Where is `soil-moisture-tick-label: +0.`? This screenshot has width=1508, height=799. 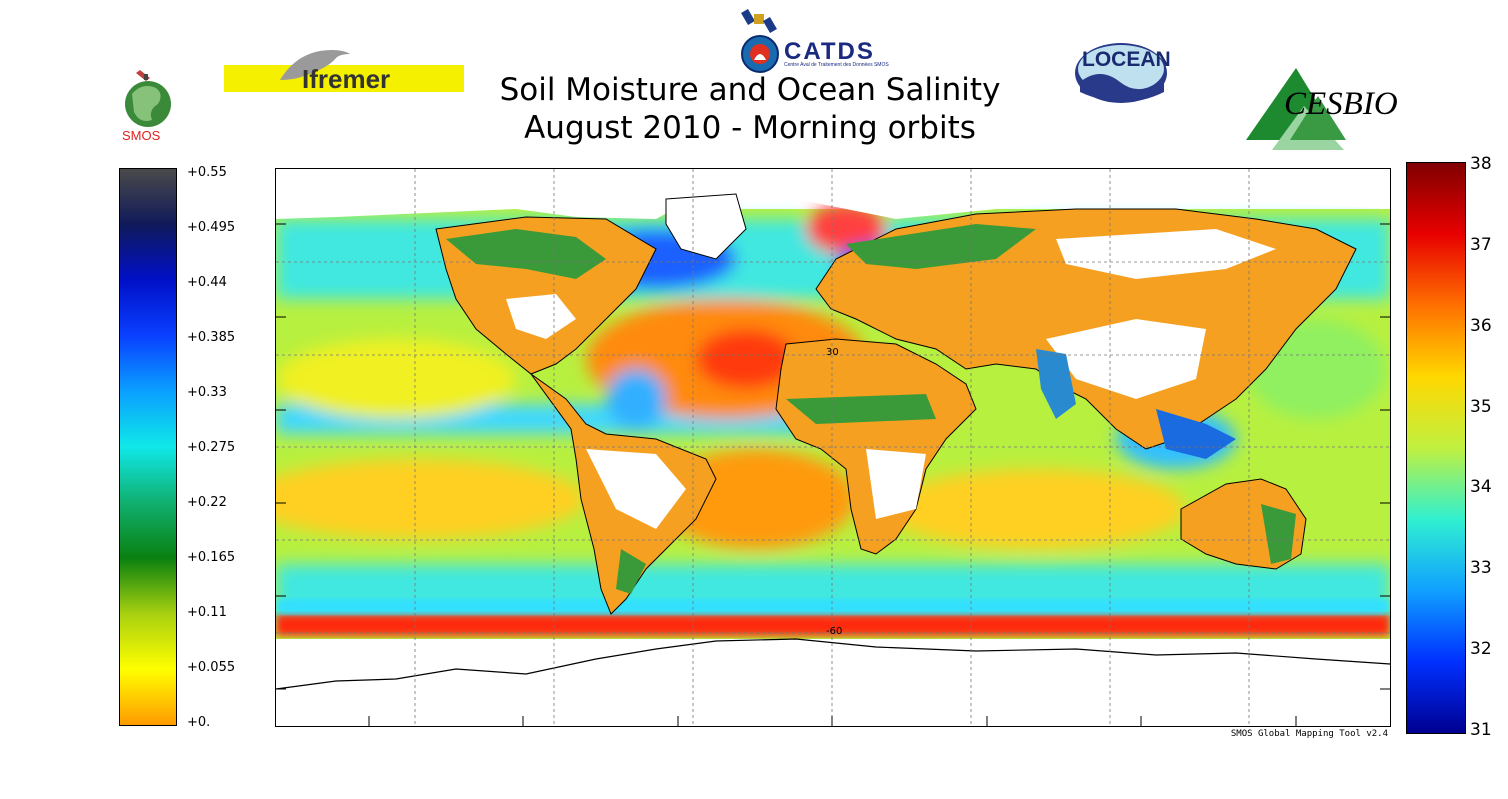
soil-moisture-tick-label: +0. is located at coordinates (199, 722).